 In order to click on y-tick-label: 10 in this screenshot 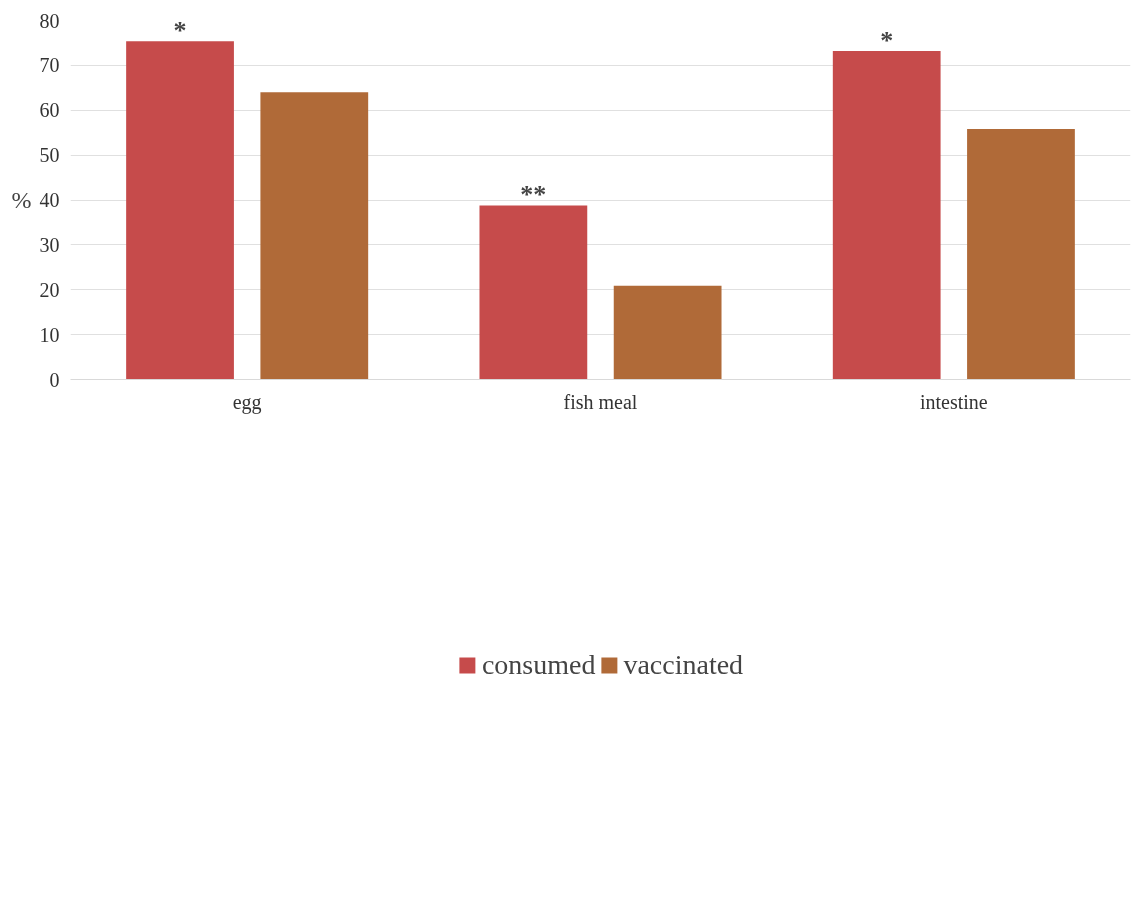, I will do `click(49, 334)`.